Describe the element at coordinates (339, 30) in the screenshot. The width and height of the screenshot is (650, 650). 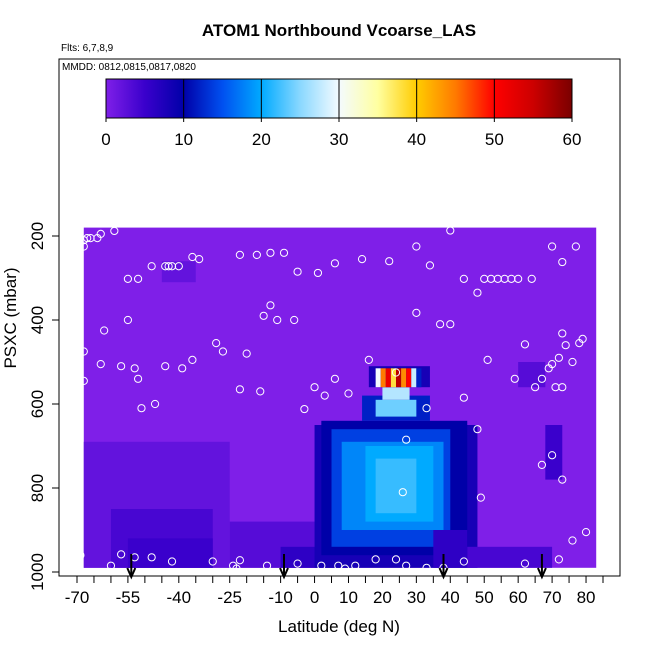
I see `chart-title: ATOM1 Northbound Vcoarse_LAS` at that location.